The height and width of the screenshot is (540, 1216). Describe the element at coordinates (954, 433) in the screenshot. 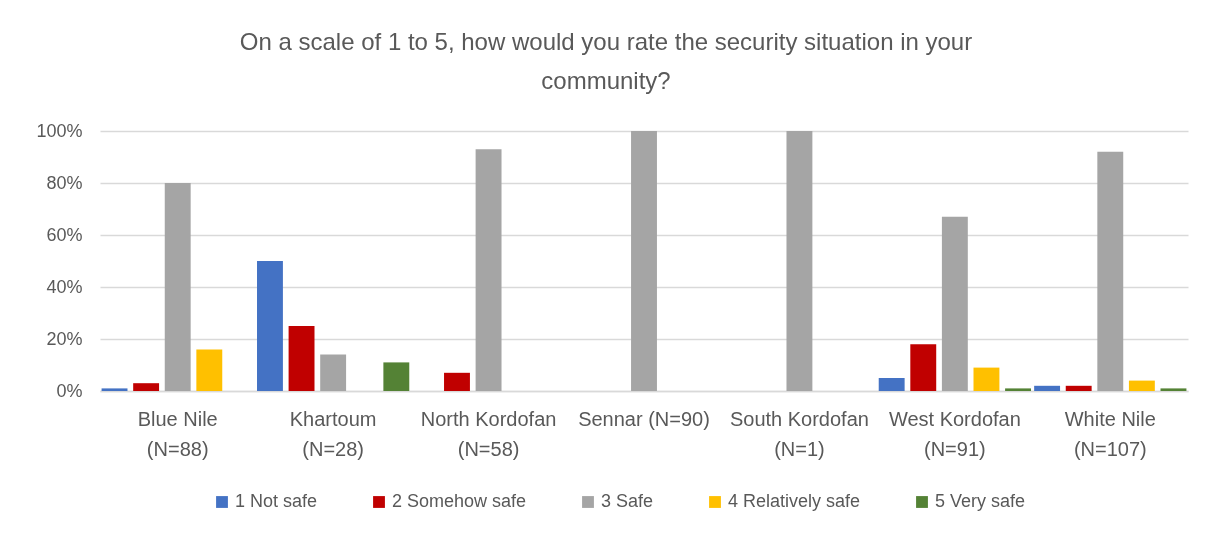

I see `x-tick-label: West Kordofan (N=91)` at that location.